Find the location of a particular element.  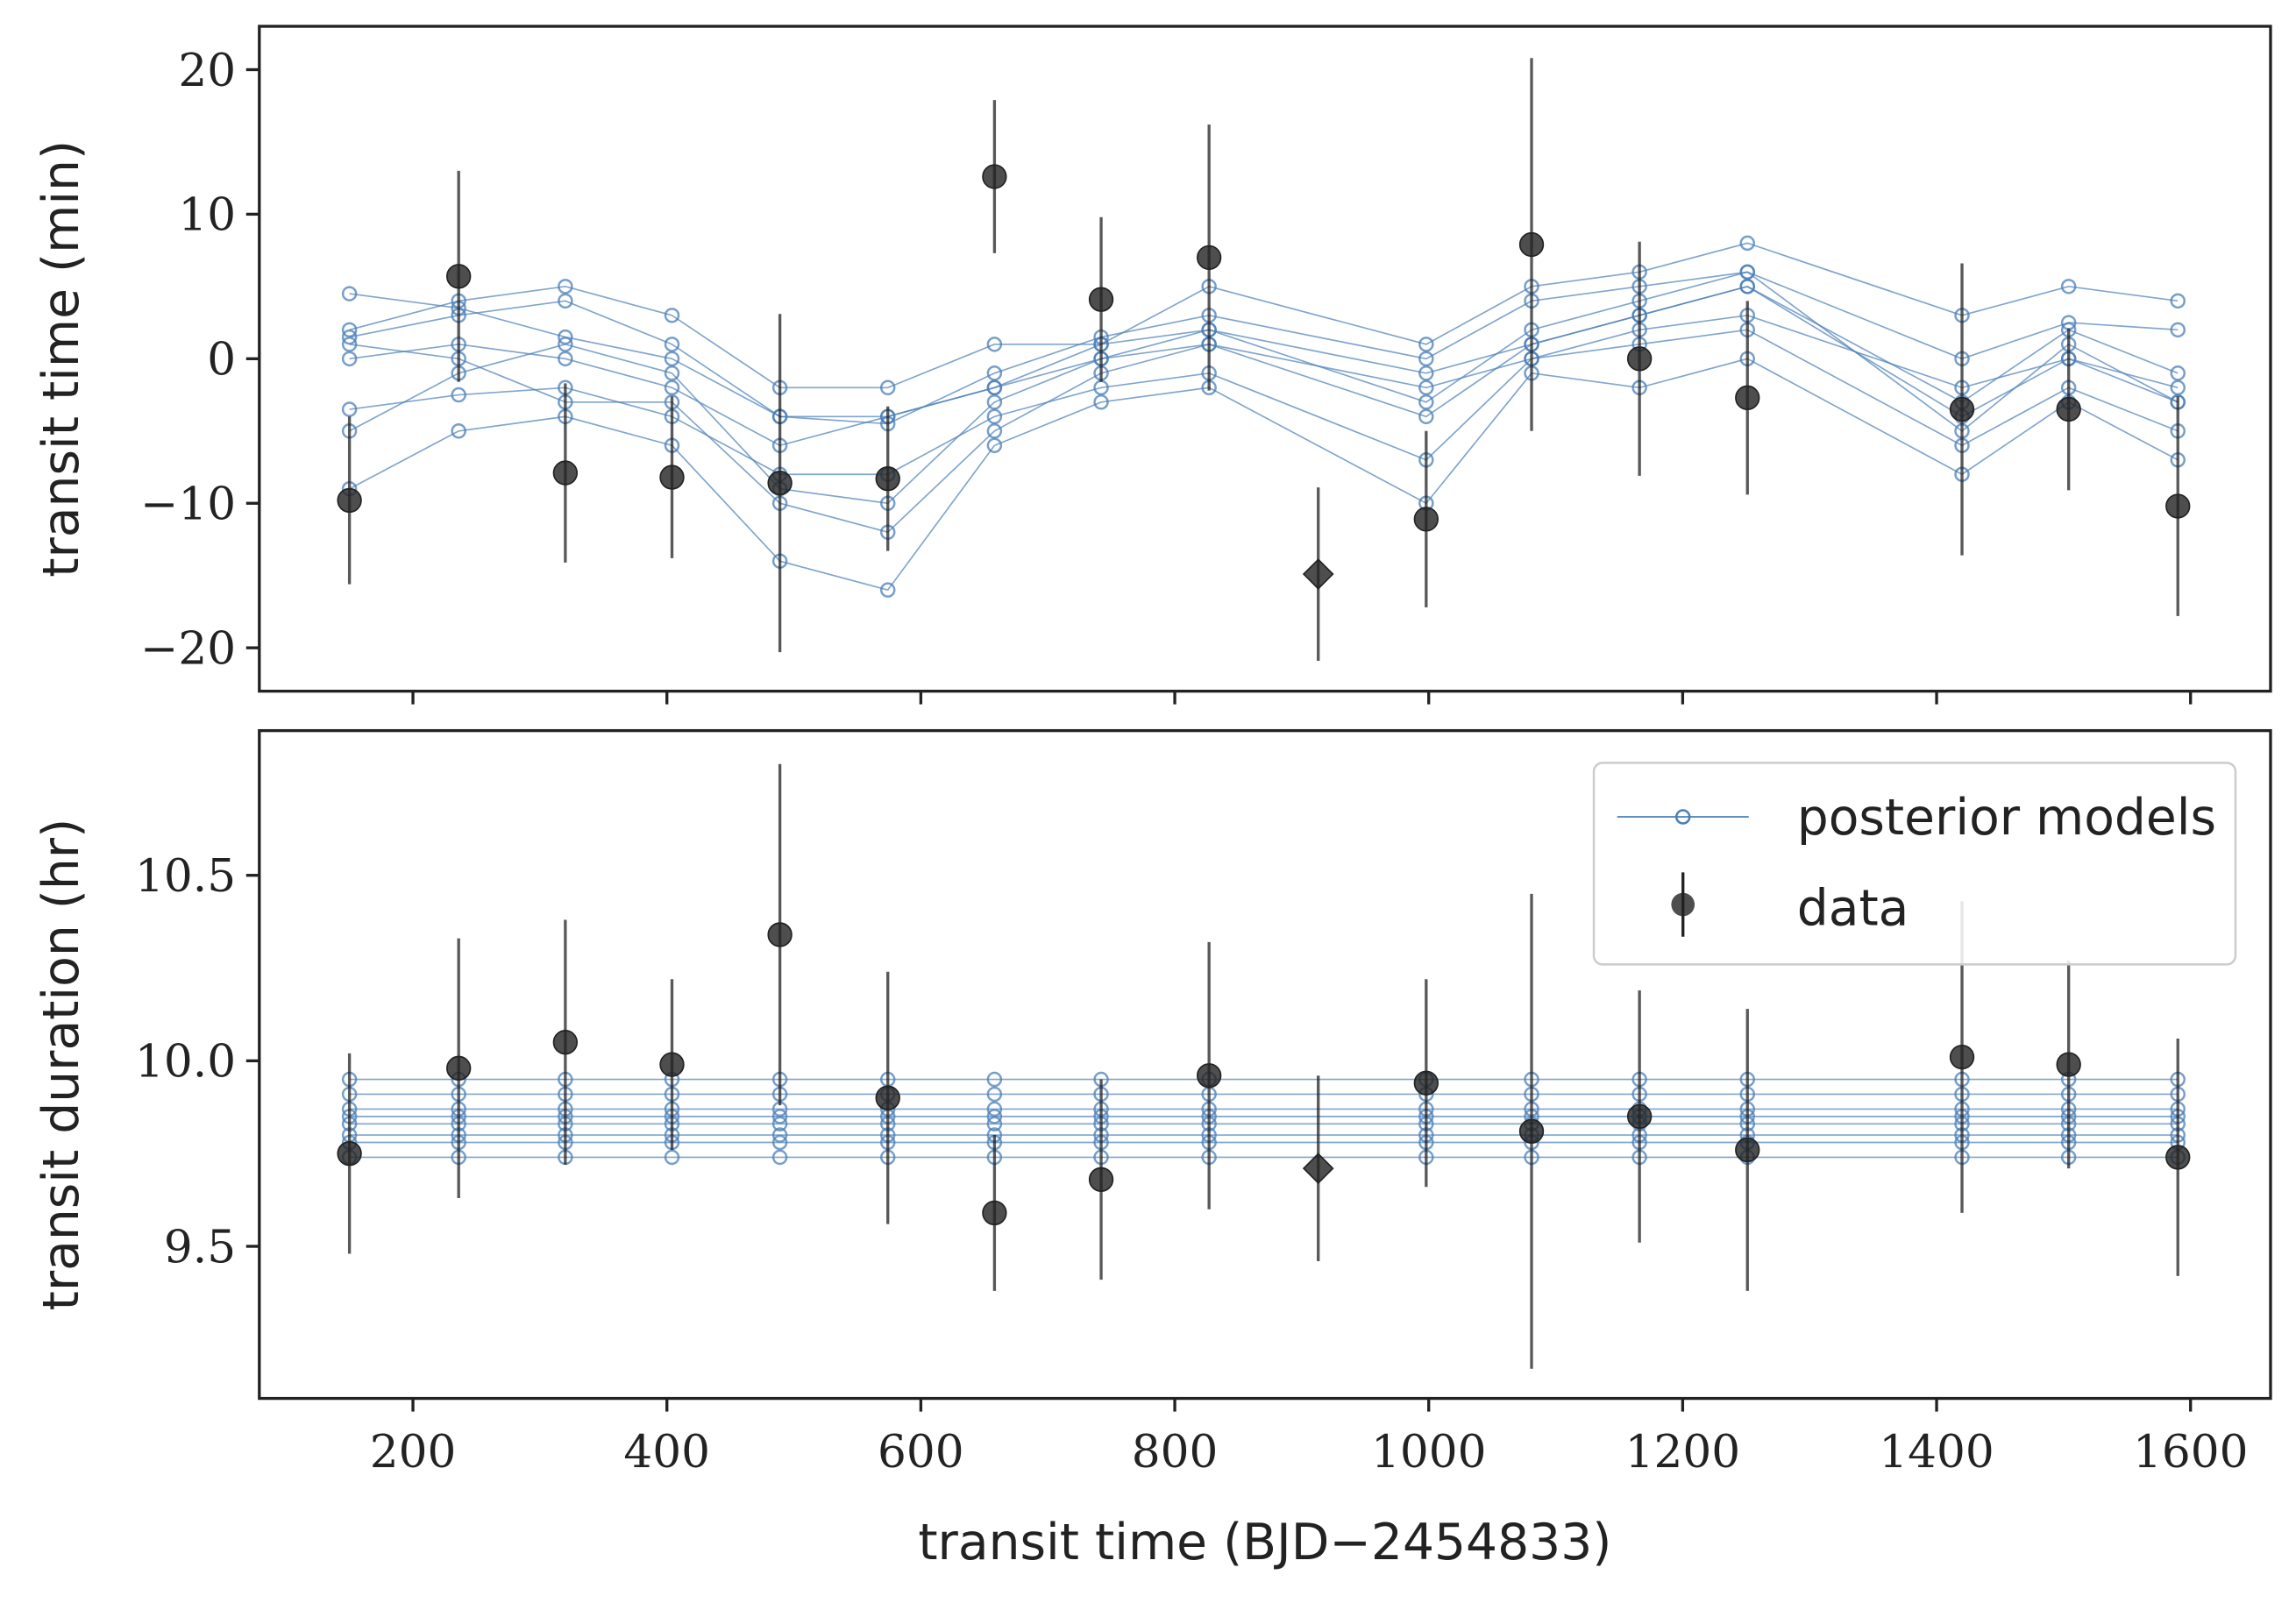

x-tick-label: 1200 is located at coordinates (1683, 1452).